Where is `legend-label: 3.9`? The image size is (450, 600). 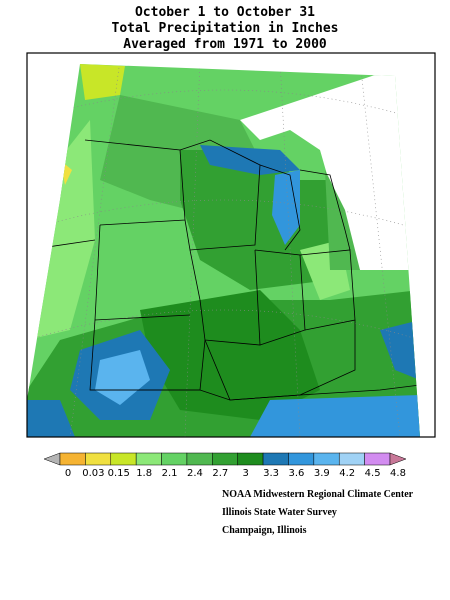 legend-label: 3.9 is located at coordinates (322, 473).